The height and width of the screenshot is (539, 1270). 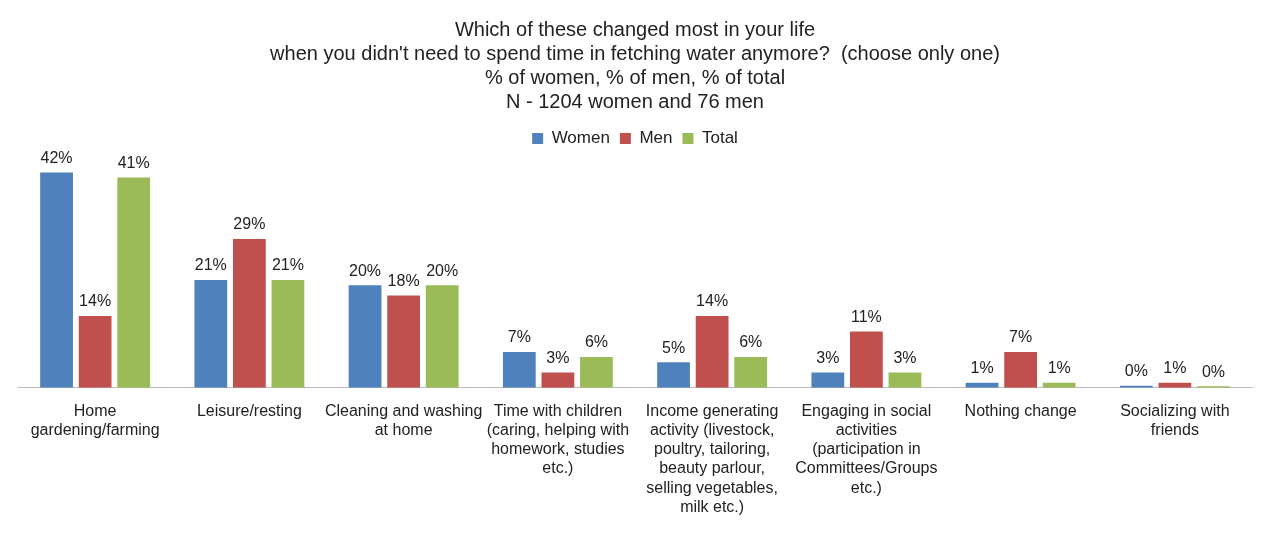 What do you see at coordinates (1175, 420) in the screenshot?
I see `x-tick-label: Socializing with friends` at bounding box center [1175, 420].